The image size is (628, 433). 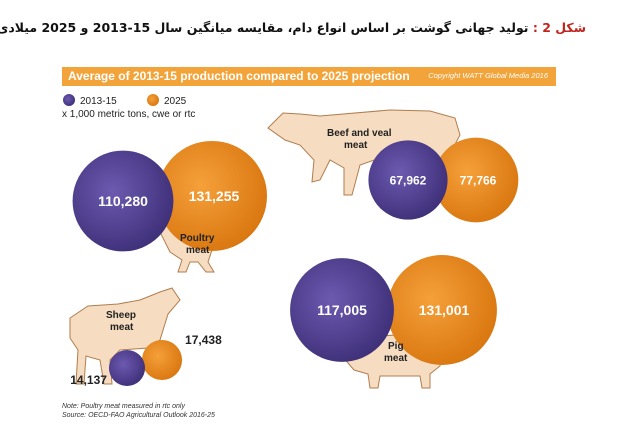 I want to click on bubble-2013-poultry, so click(x=123, y=201).